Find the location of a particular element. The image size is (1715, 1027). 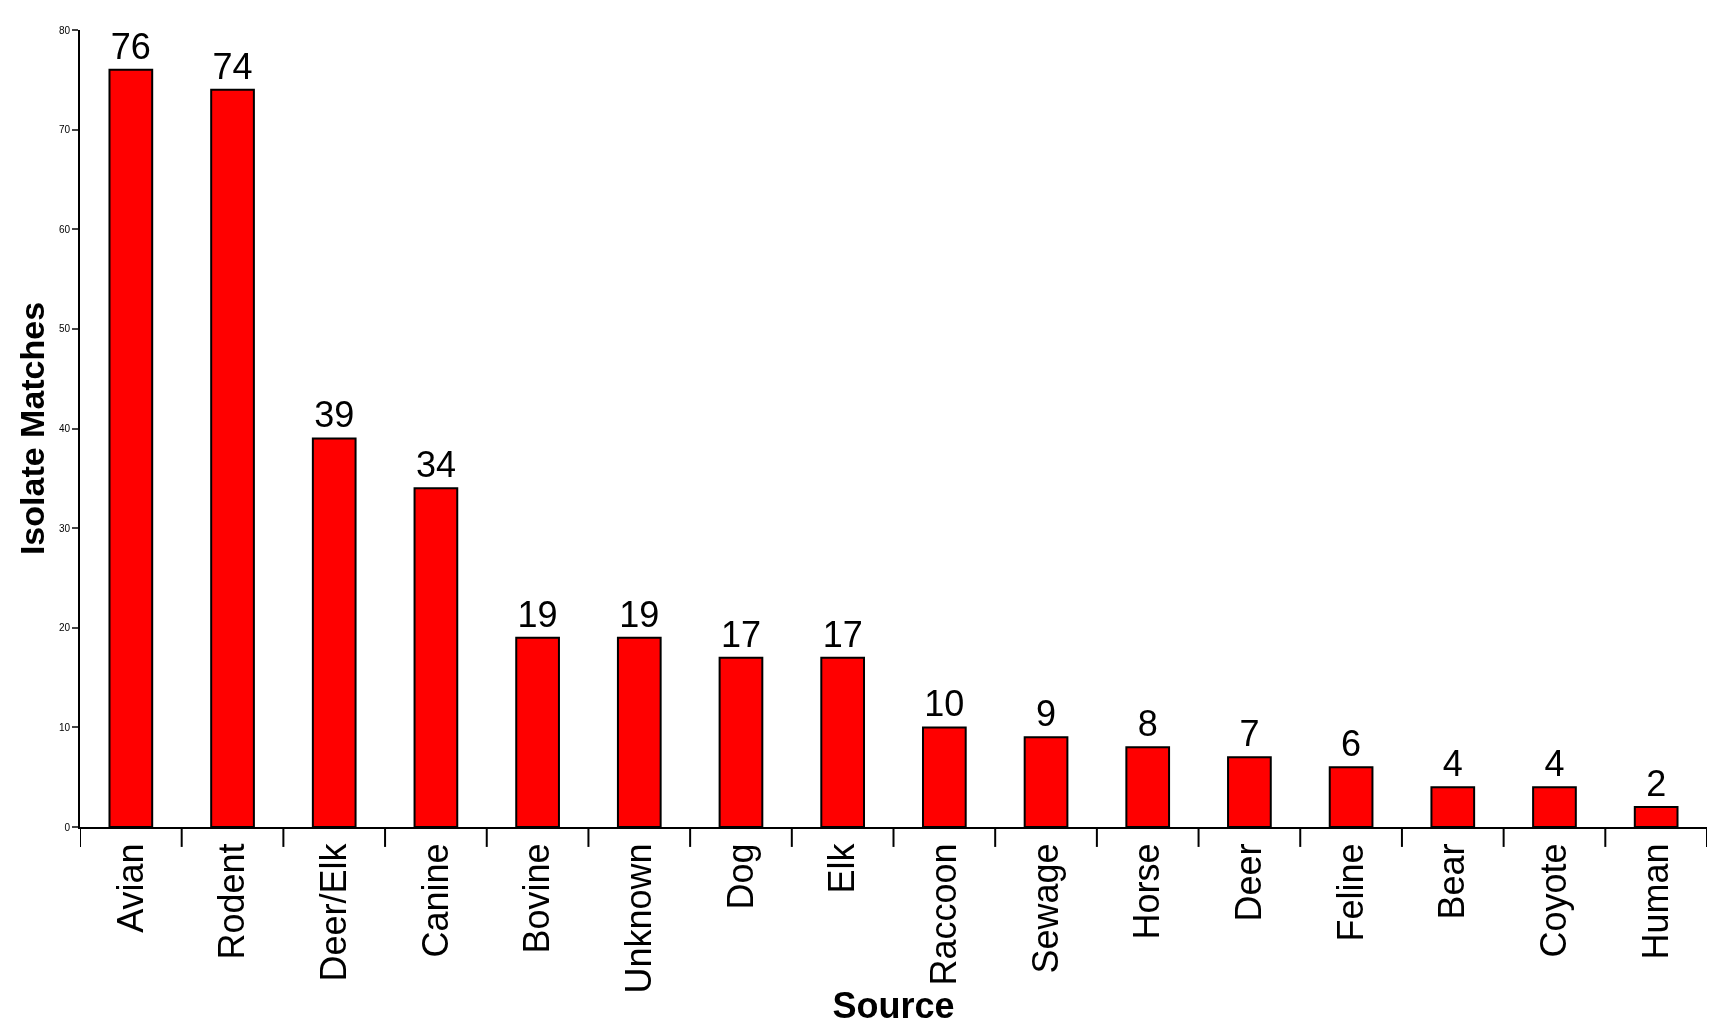

data-label: 2 is located at coordinates (1656, 784).